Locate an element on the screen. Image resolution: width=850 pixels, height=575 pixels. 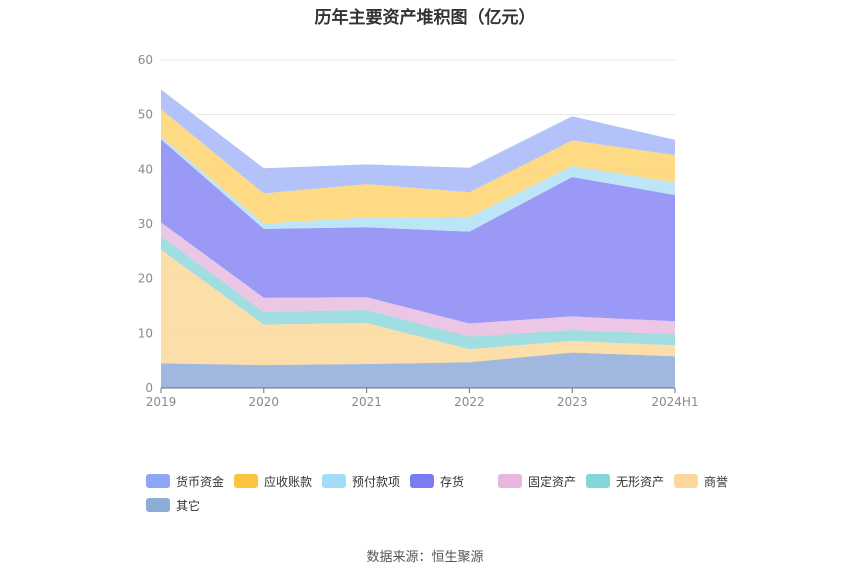
x-tick-label: 2023 is located at coordinates (572, 402).